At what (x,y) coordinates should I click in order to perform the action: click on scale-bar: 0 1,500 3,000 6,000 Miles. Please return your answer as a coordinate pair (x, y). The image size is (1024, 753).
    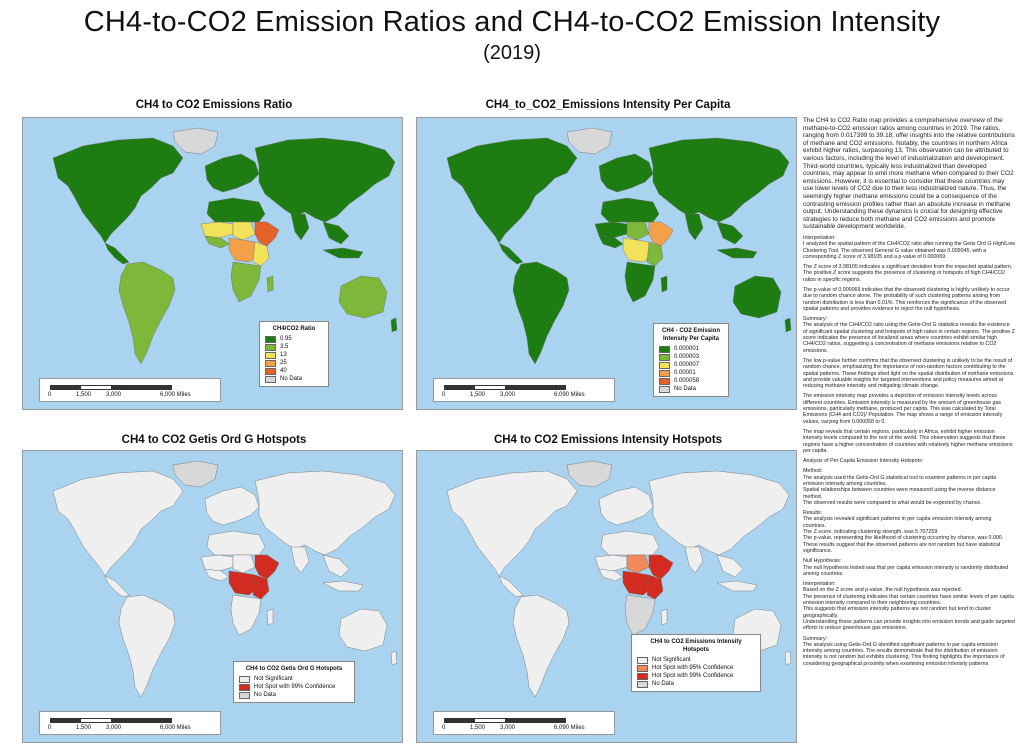
    Looking at the image, I should click on (130, 390).